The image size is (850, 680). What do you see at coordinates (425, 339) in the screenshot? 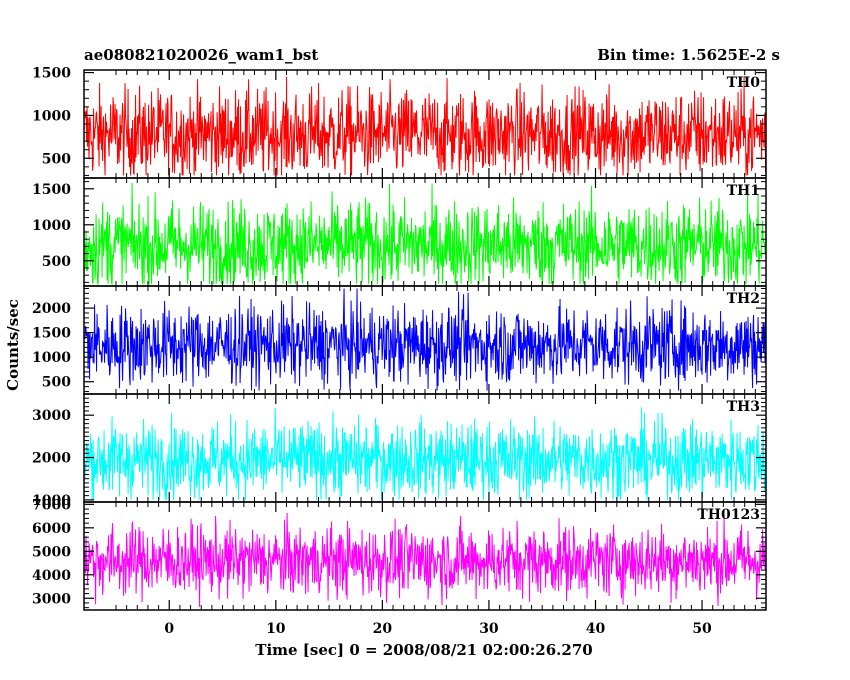
I see `series-line-th2` at bounding box center [425, 339].